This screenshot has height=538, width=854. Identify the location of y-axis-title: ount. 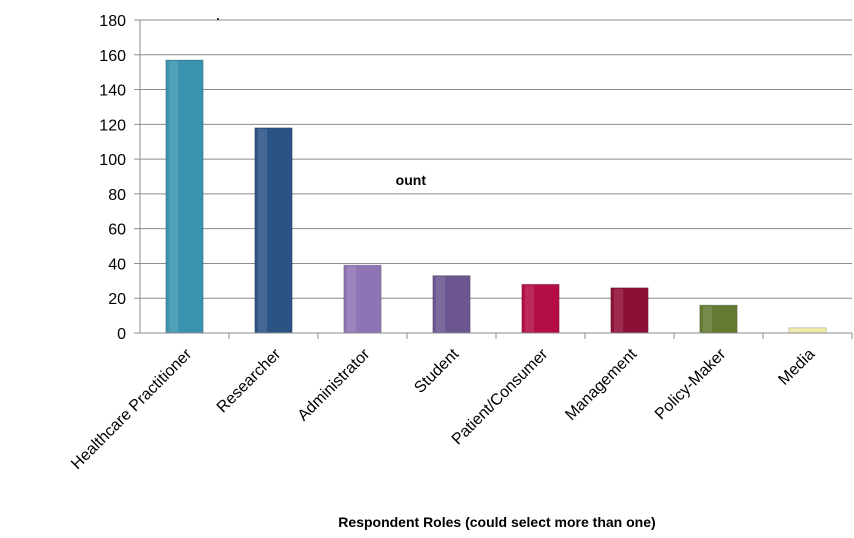
(411, 180).